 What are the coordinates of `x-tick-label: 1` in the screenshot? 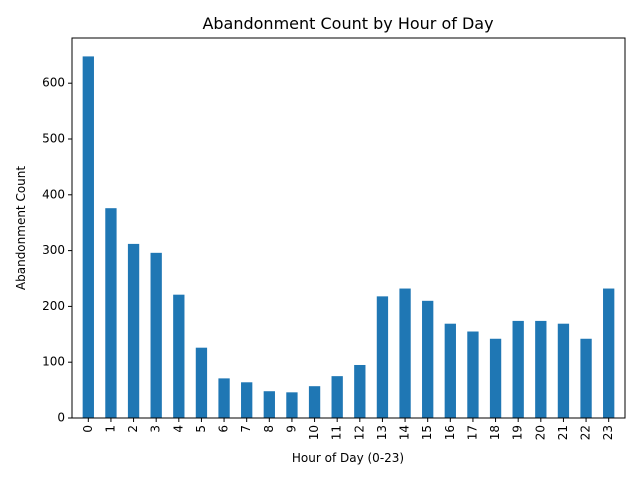 It's located at (110, 429).